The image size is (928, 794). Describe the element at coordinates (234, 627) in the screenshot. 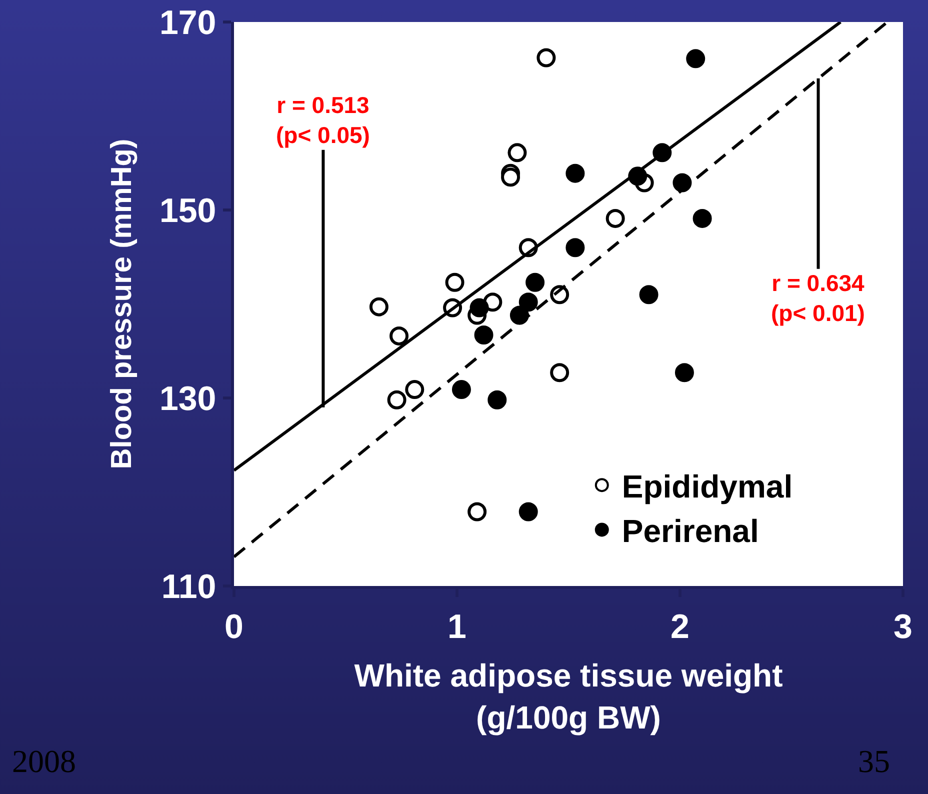

I see `x-tick-label: 0` at that location.